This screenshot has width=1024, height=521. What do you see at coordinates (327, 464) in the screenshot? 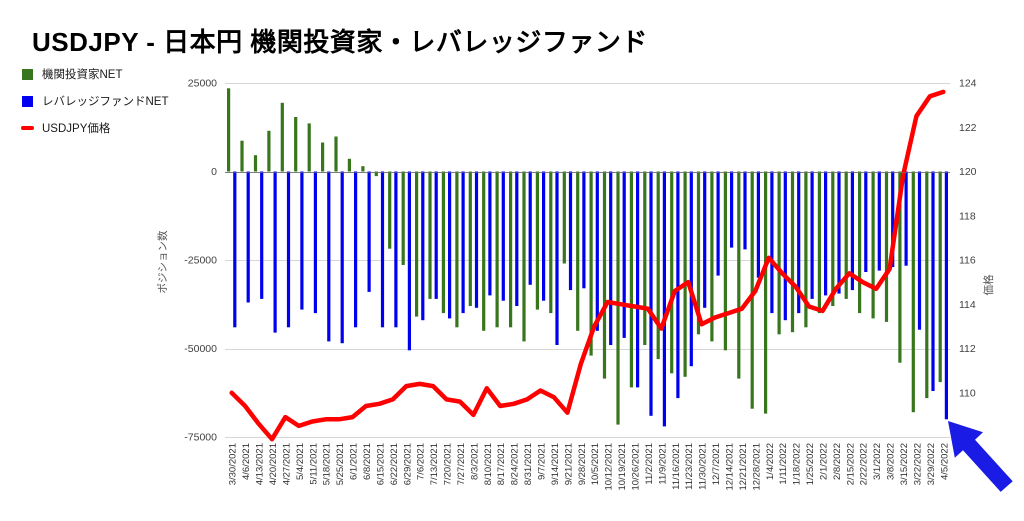
I see `svg-text: 5/18/2021` at bounding box center [327, 464].